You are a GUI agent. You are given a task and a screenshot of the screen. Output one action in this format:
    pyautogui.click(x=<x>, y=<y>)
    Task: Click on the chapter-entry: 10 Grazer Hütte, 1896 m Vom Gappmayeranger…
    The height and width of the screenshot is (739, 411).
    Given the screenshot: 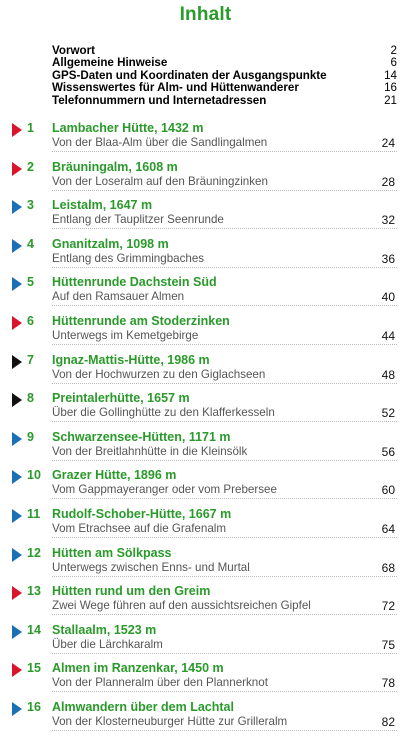 What is the action you would take?
    pyautogui.click(x=205, y=487)
    